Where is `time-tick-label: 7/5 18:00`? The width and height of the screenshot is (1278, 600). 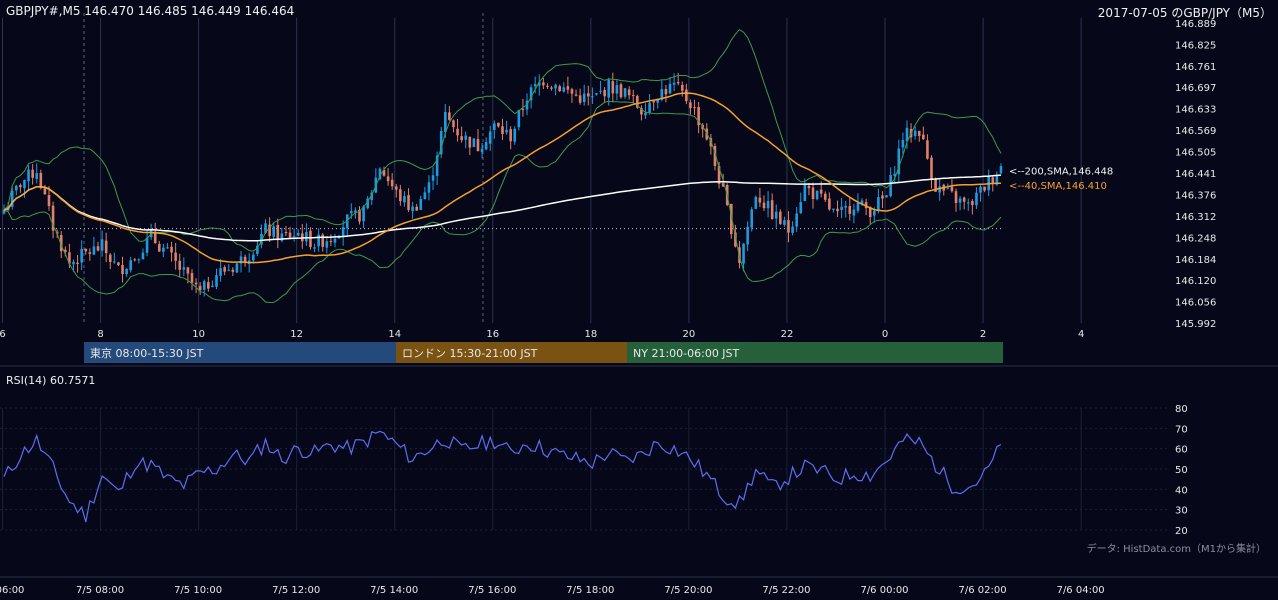 time-tick-label: 7/5 18:00 is located at coordinates (590, 590).